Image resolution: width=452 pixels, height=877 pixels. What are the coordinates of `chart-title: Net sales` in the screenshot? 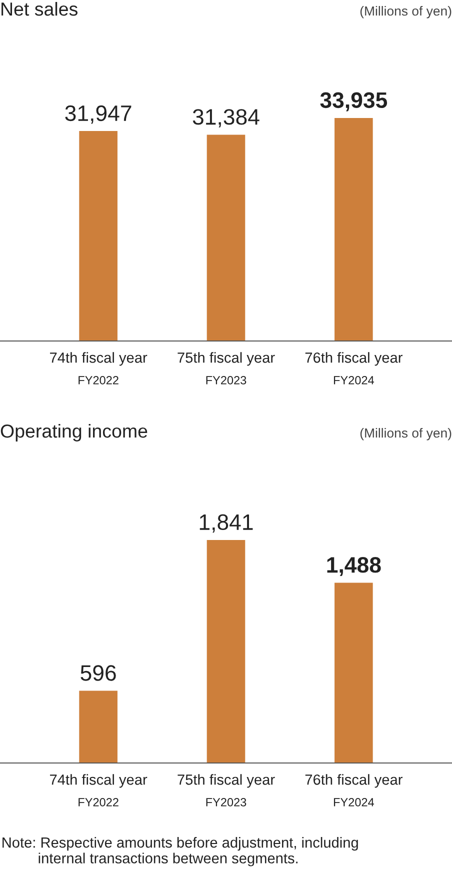 It's located at (40, 9).